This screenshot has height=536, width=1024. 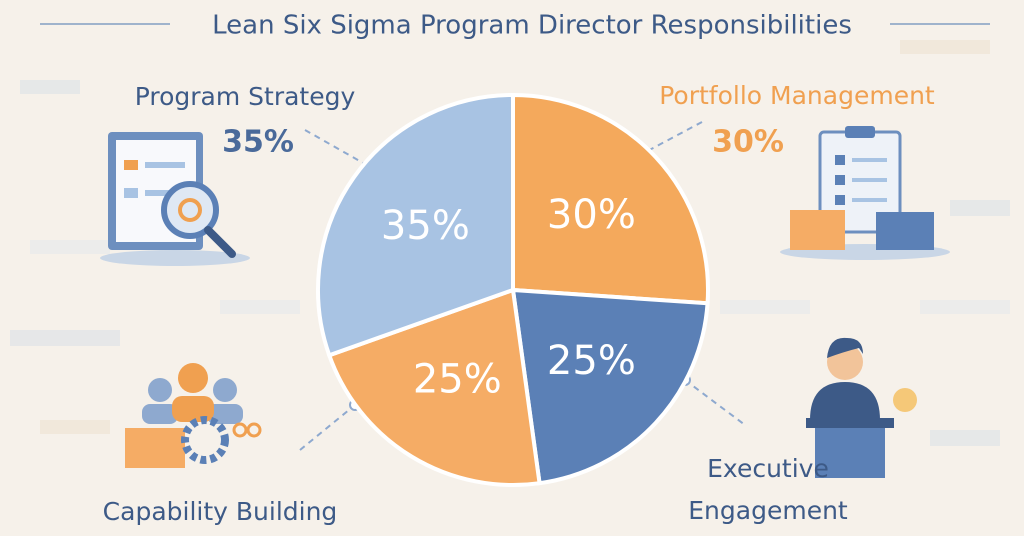 What do you see at coordinates (797, 95) in the screenshot?
I see `category-label: Portfollo Management` at bounding box center [797, 95].